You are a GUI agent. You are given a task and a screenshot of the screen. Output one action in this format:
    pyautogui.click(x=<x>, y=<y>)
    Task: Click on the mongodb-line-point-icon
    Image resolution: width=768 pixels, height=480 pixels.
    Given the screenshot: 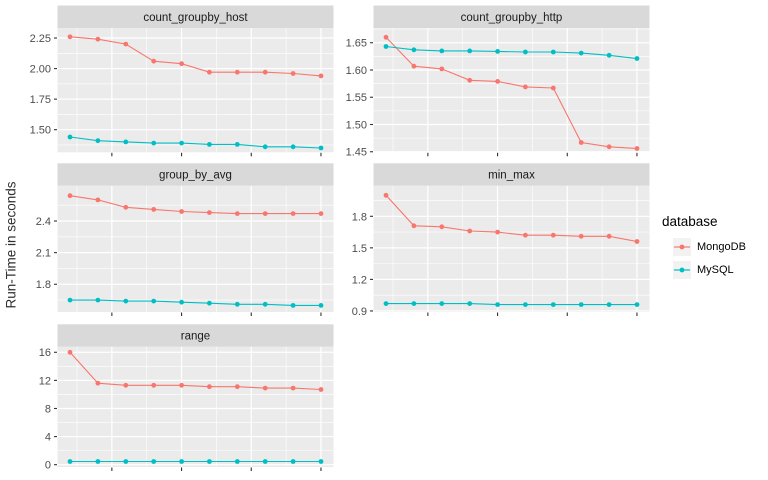 What is the action you would take?
    pyautogui.click(x=682, y=247)
    